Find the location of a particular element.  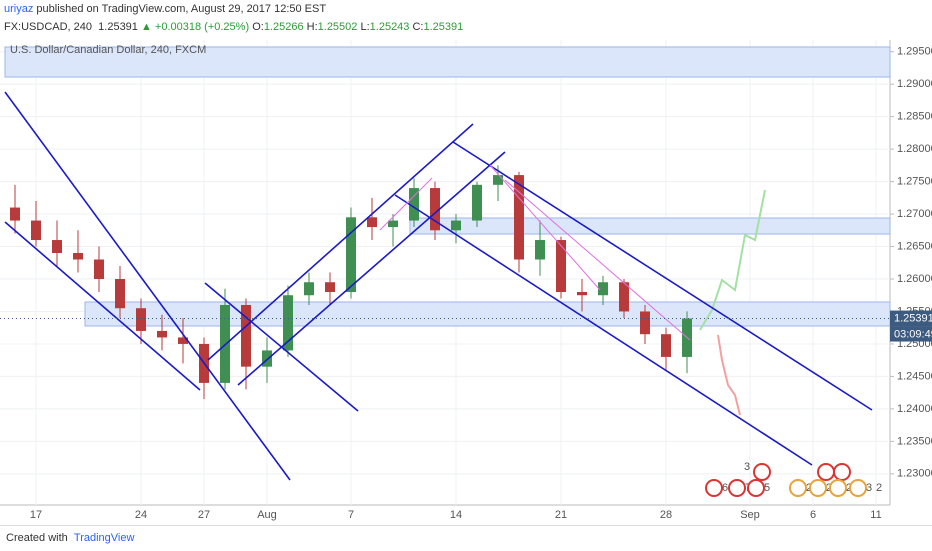

created: Created with is located at coordinates (37, 538).